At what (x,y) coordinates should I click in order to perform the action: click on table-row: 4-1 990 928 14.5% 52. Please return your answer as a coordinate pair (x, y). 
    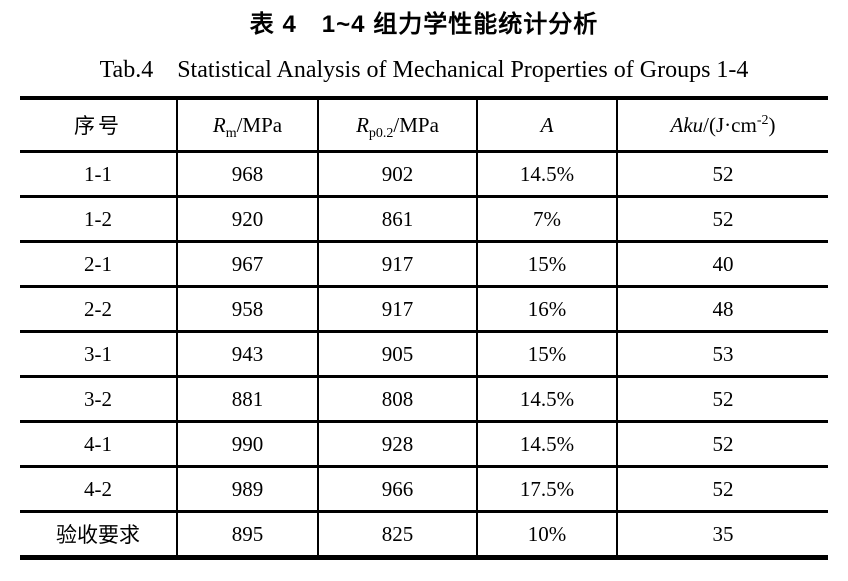
    Looking at the image, I should click on (424, 444).